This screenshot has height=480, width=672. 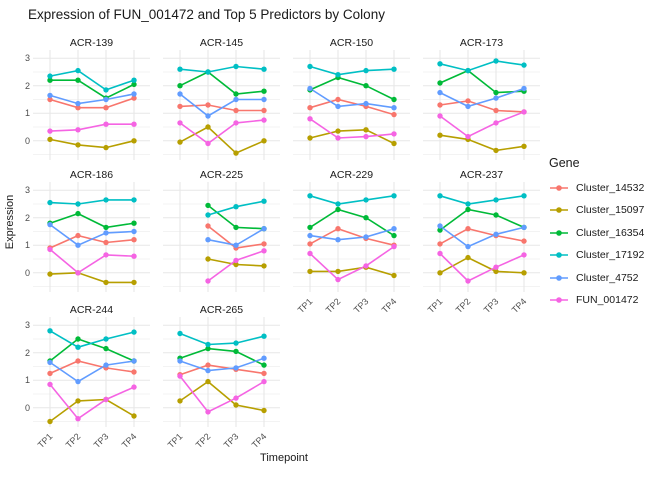 What do you see at coordinates (91, 310) in the screenshot?
I see `facet-title: ACR-244` at bounding box center [91, 310].